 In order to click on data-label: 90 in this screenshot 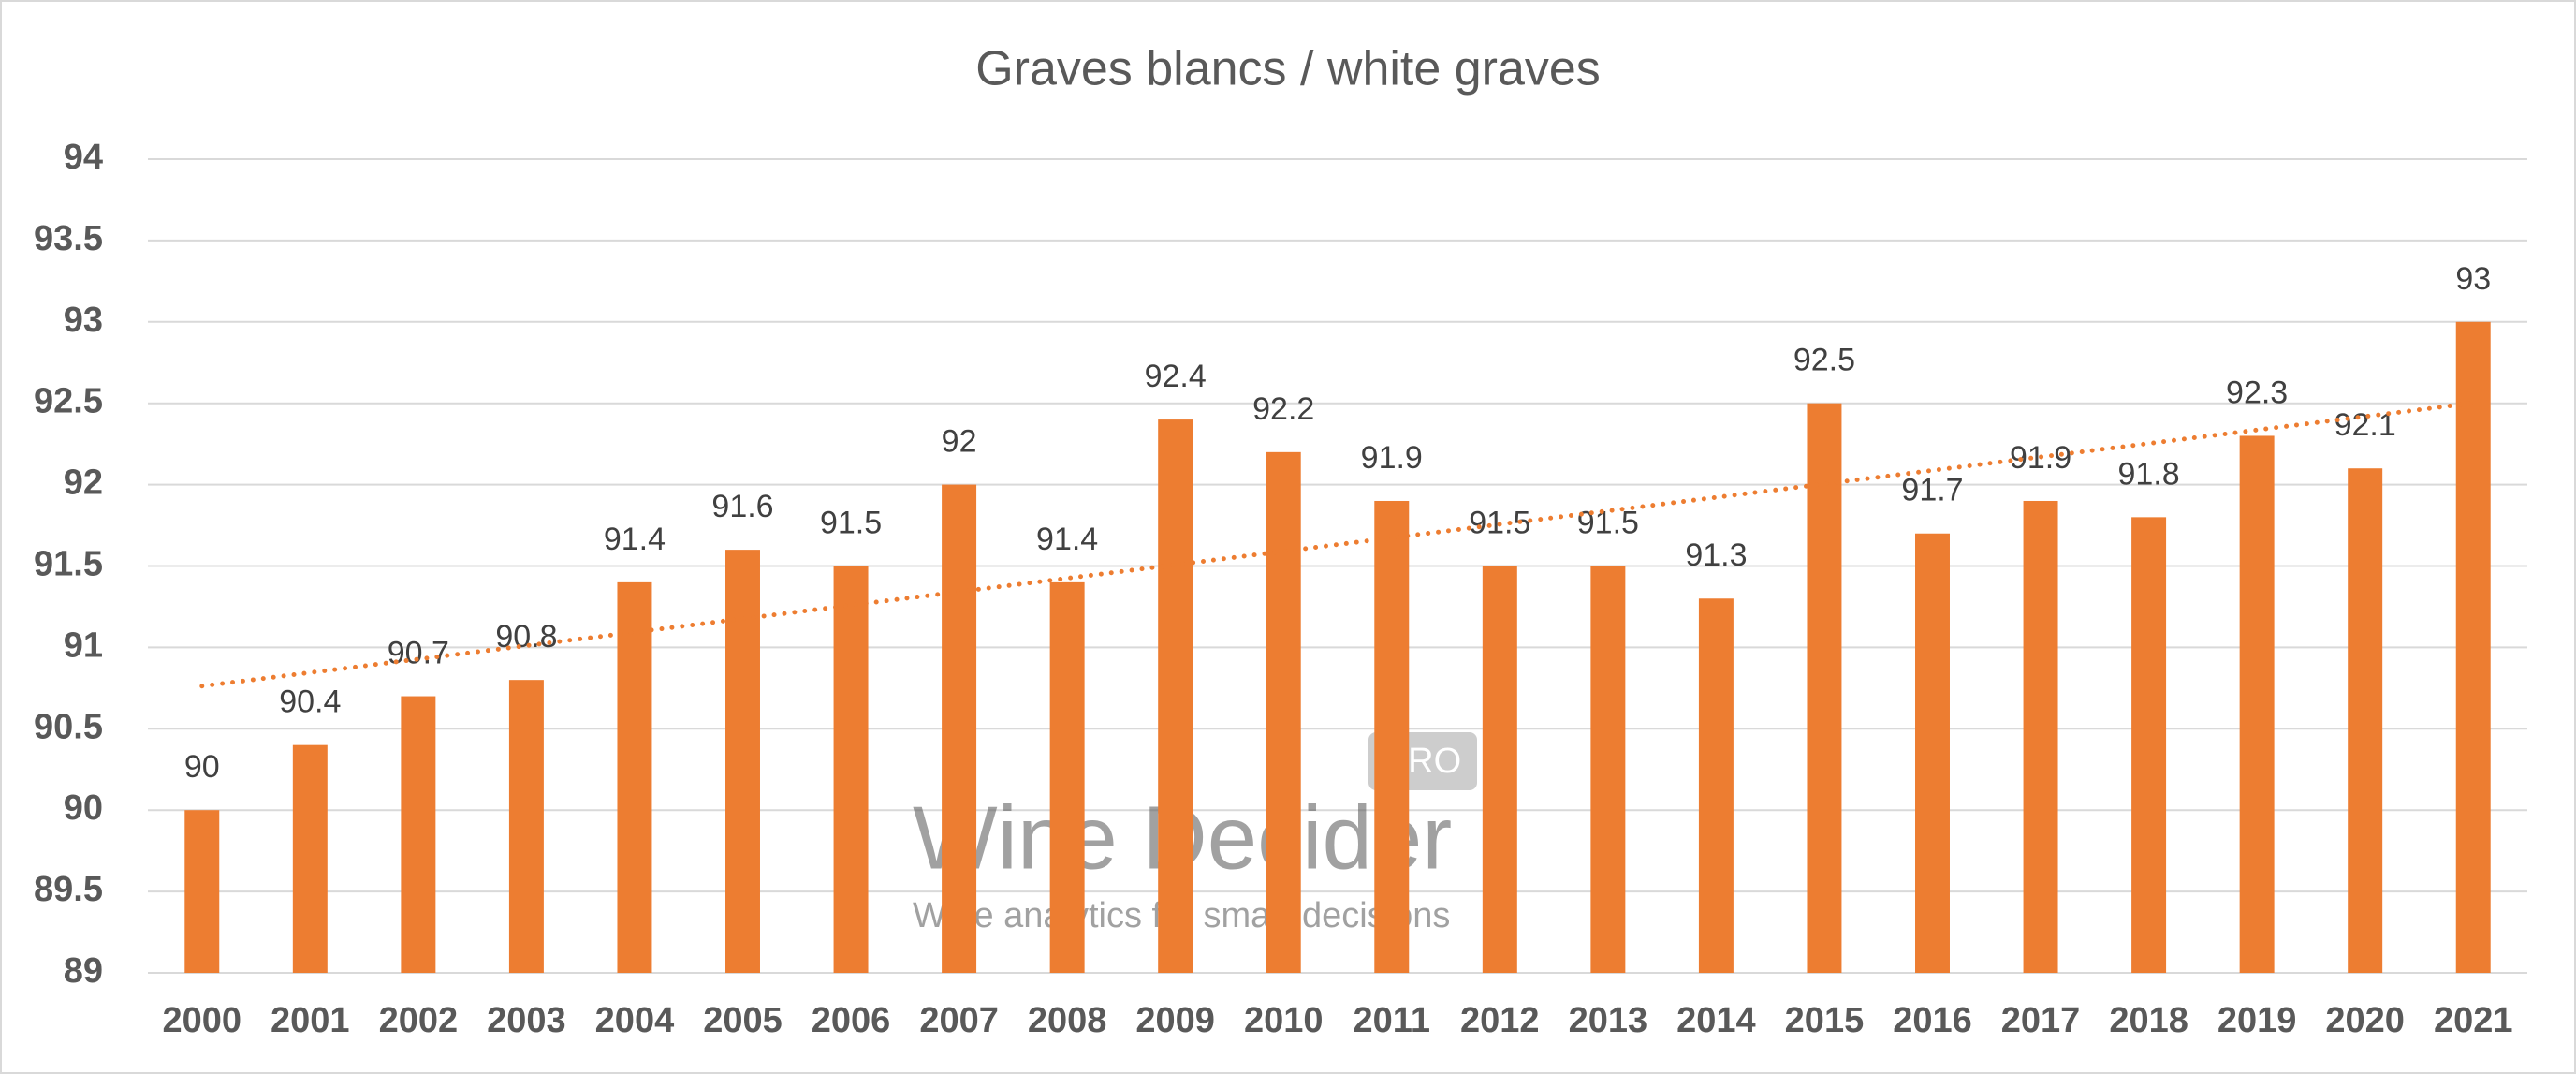, I will do `click(202, 767)`.